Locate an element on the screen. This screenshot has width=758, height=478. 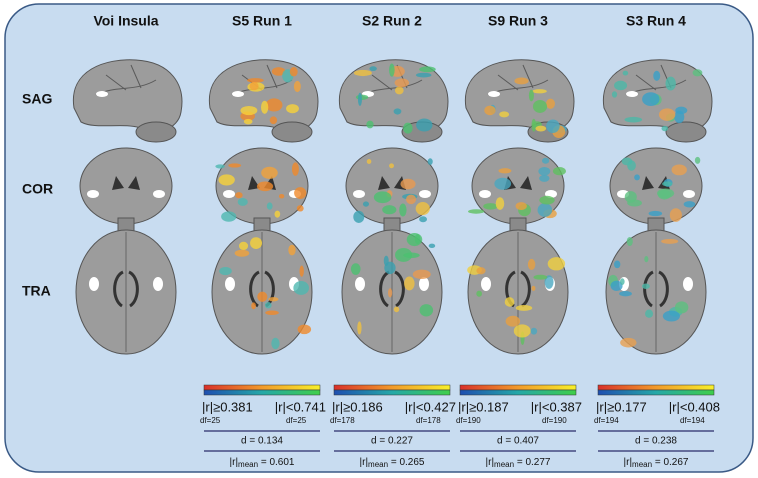
mean-value: = 0.265 is located at coordinates (406, 462).